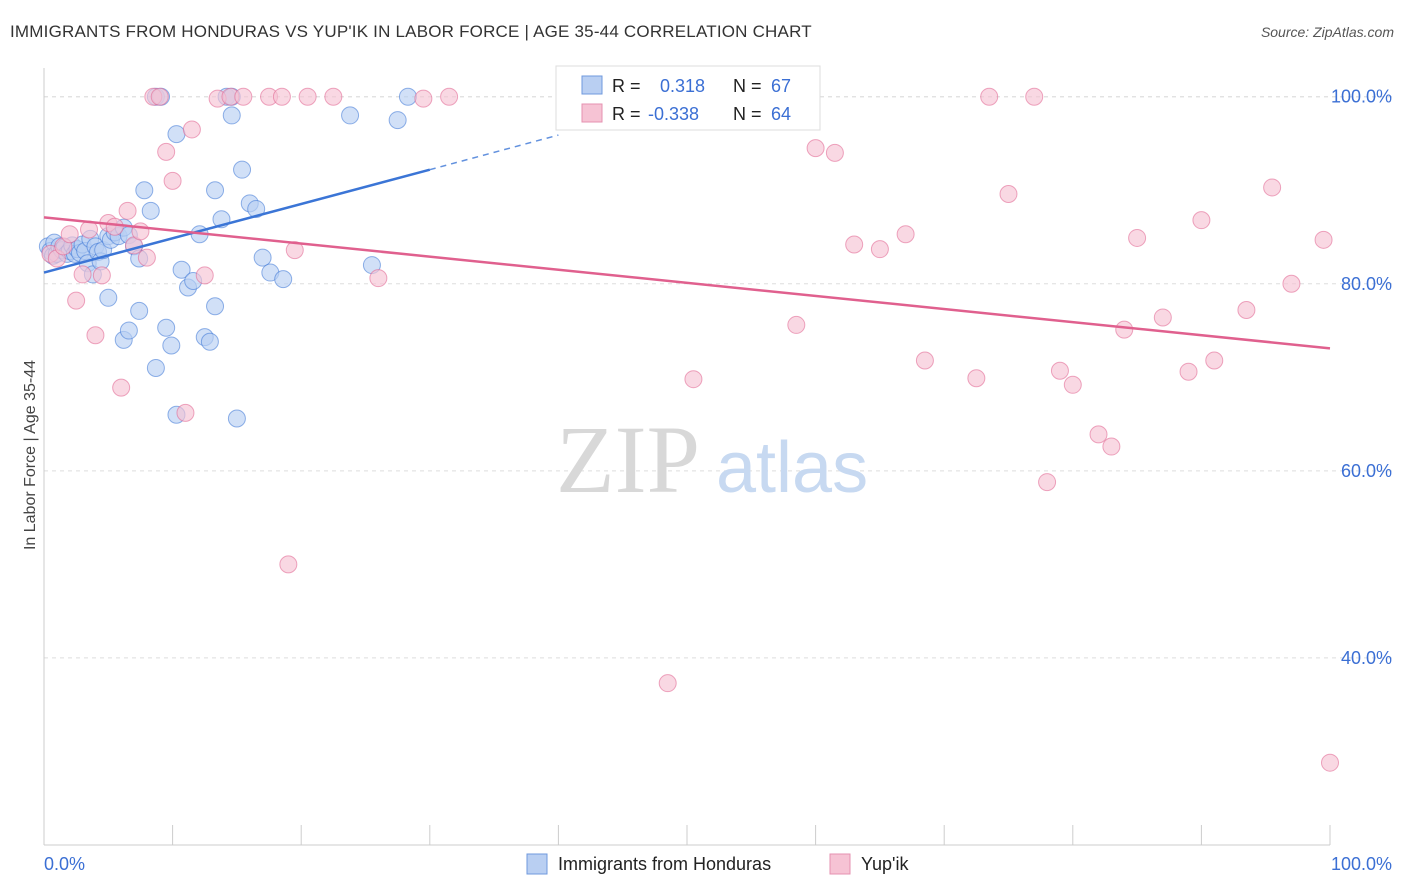 Image resolution: width=1406 pixels, height=892 pixels. I want to click on y-tick-label-80: 80.0%, so click(1366, 284).